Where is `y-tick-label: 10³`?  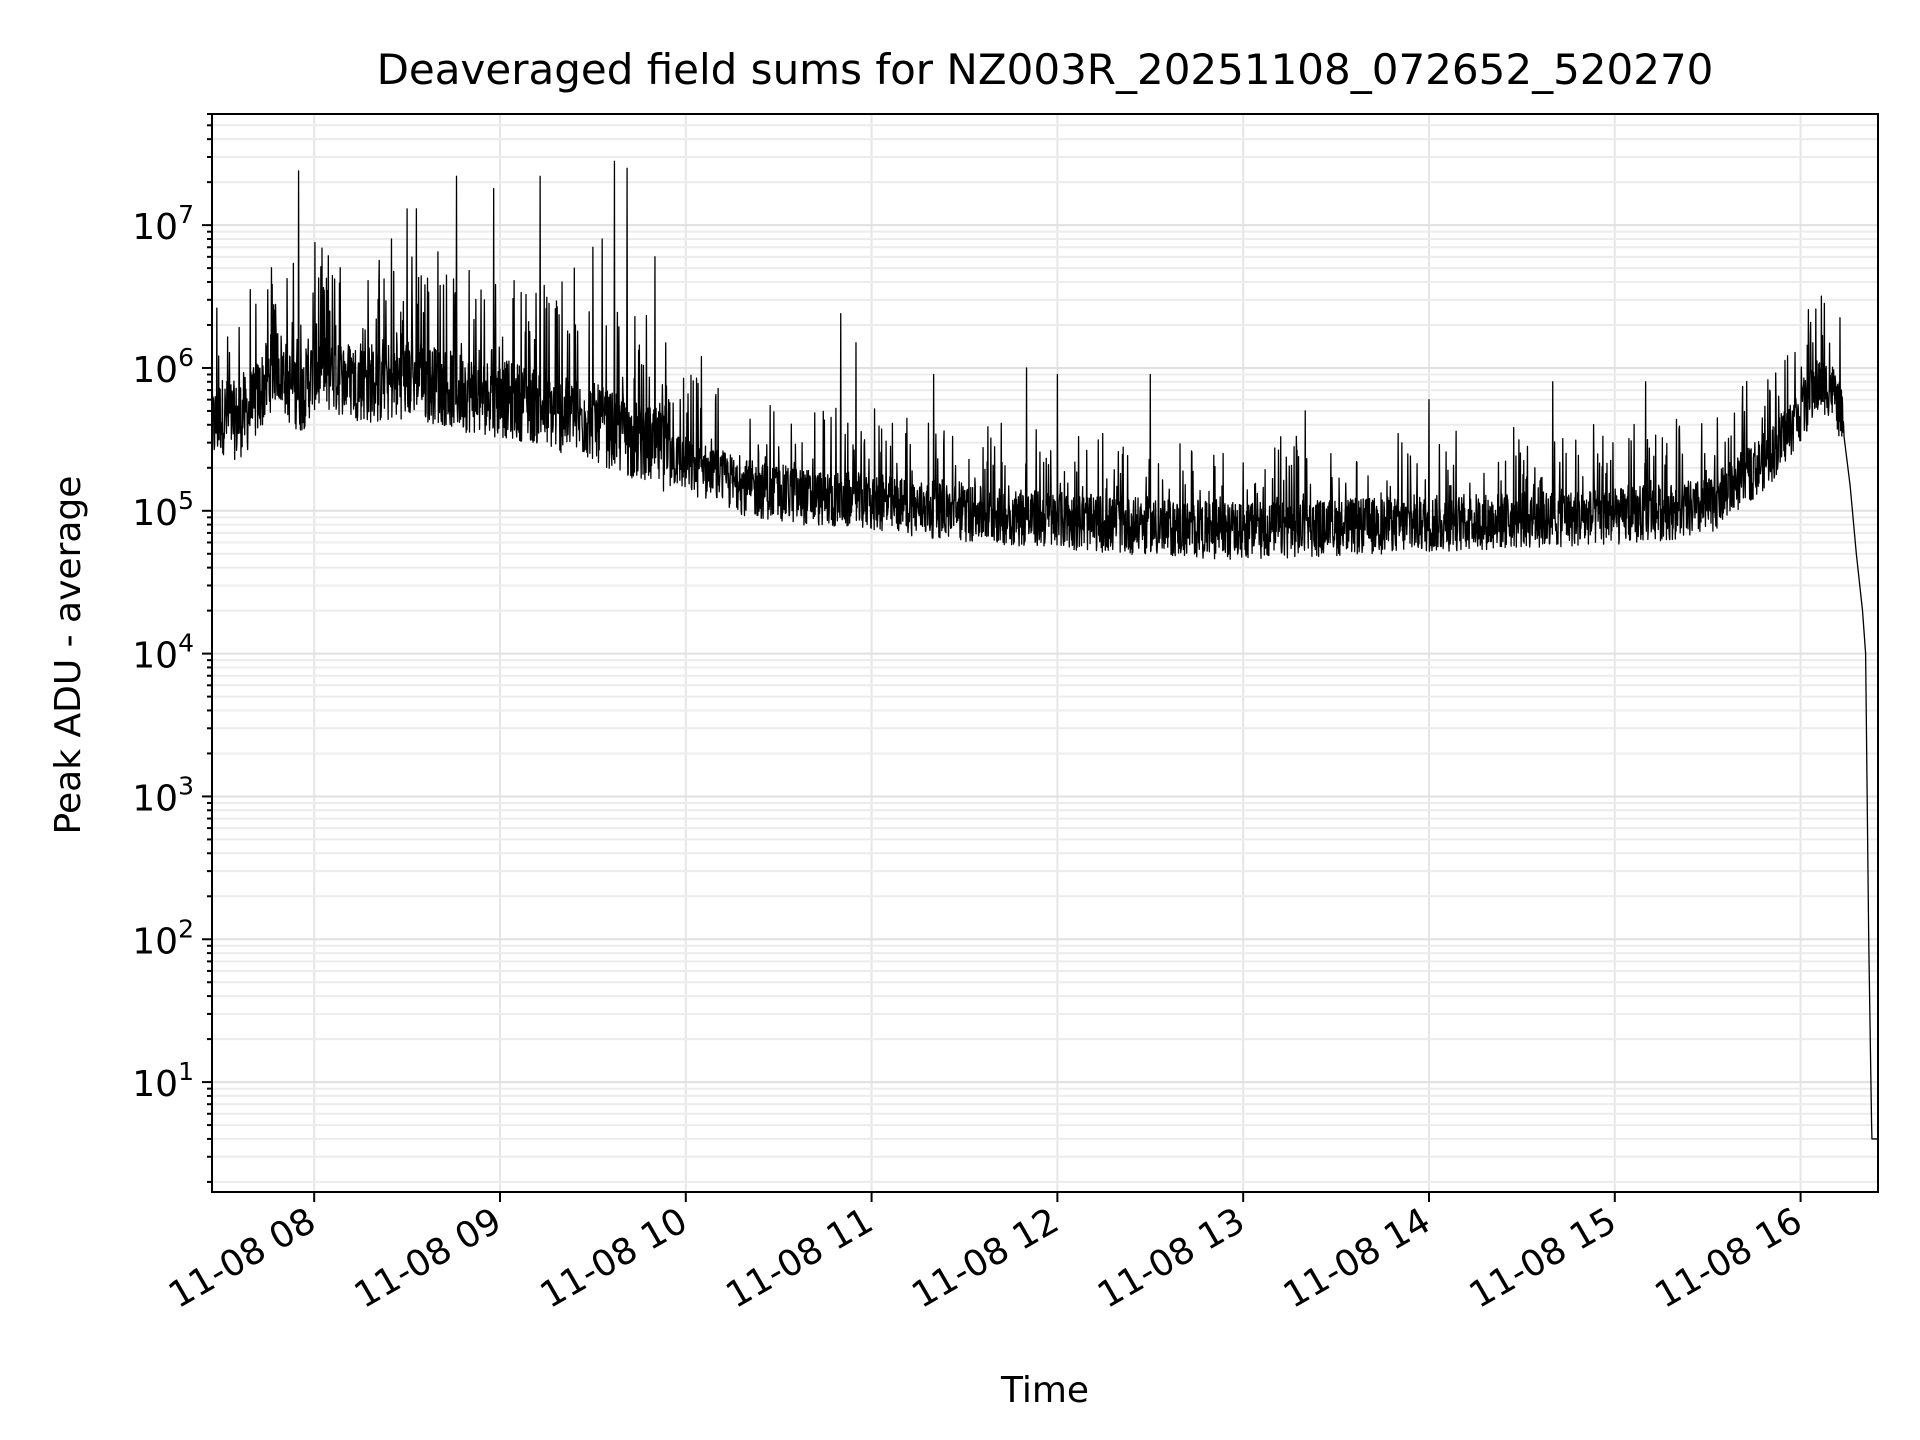 y-tick-label: 10³ is located at coordinates (163, 795).